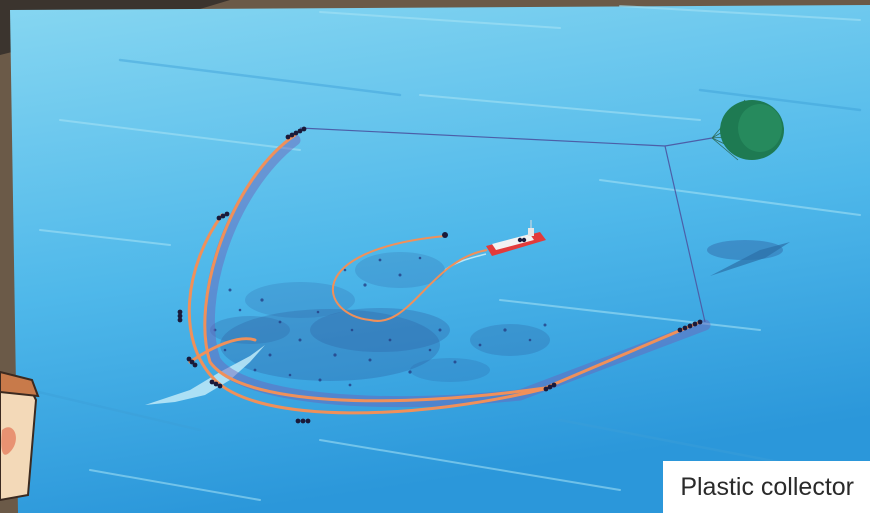 The height and width of the screenshot is (513, 870). Describe the element at coordinates (747, 130) in the screenshot. I see `sea-anchor-icon` at that location.